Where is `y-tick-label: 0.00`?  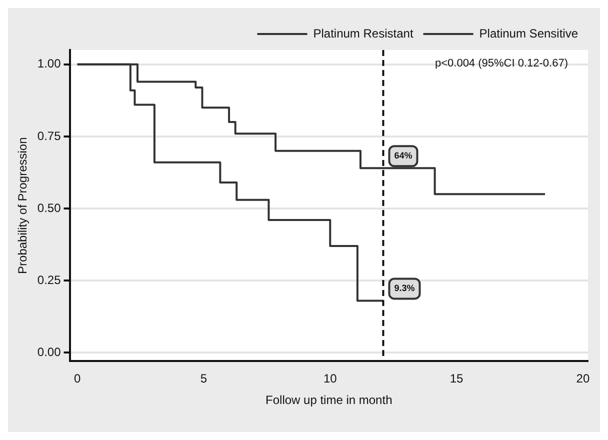
y-tick-label: 0.00 is located at coordinates (49, 351).